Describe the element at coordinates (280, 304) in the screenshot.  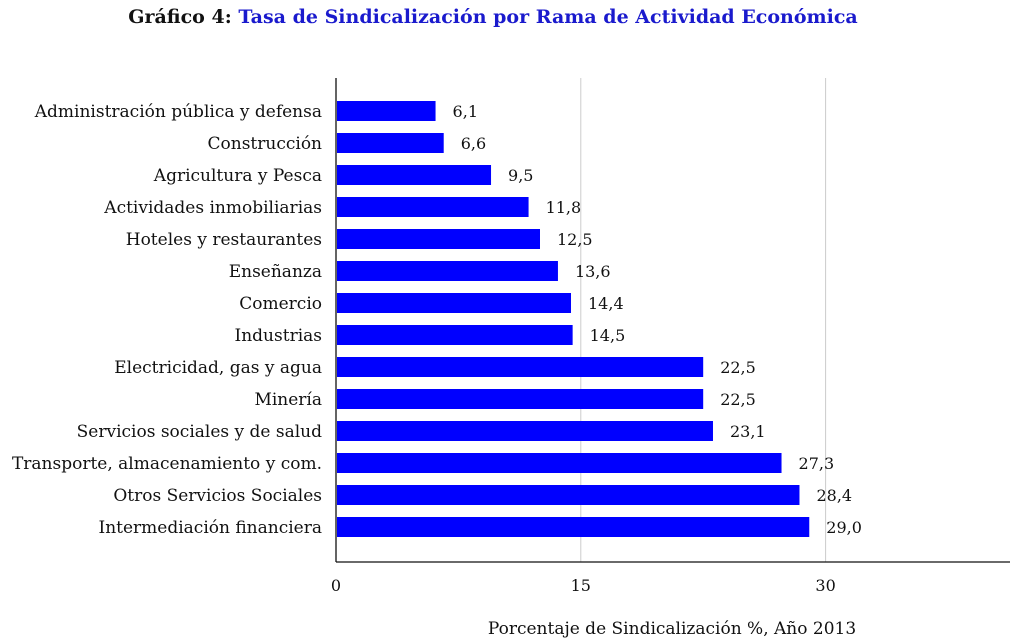
I see `category-label: Comercio` at that location.